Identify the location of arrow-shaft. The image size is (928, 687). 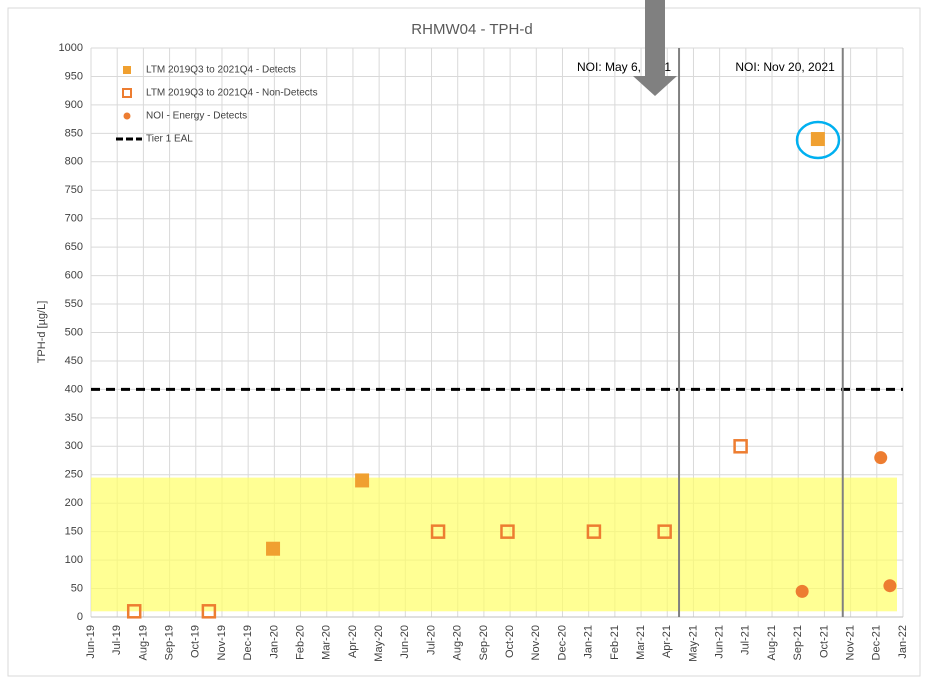
(655, 38).